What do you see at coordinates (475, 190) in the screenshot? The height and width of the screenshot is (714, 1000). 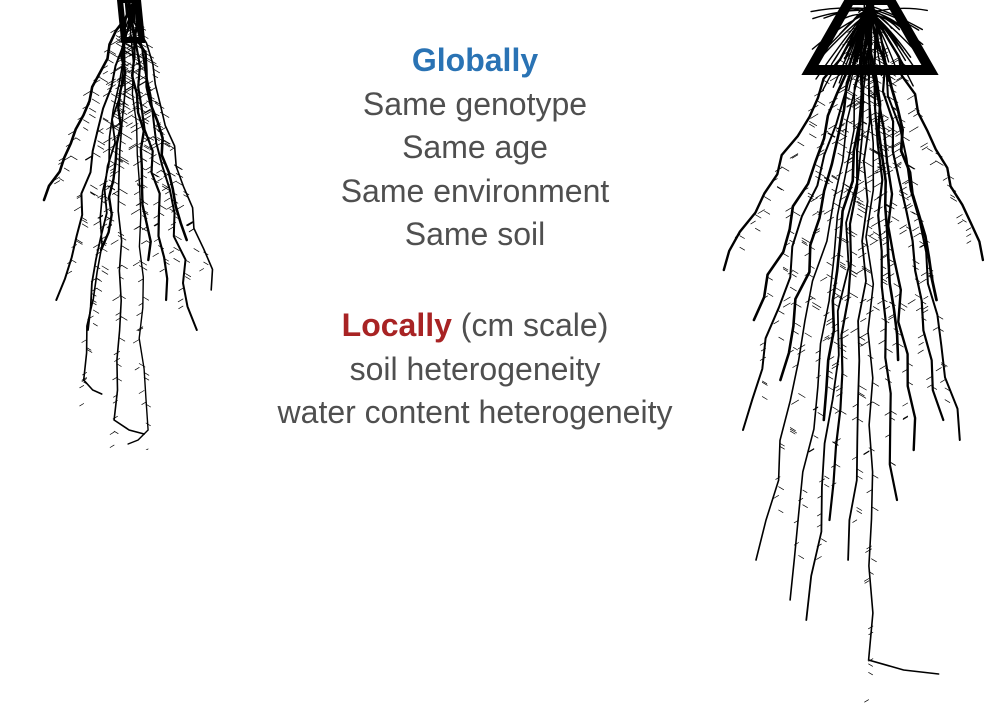 I see `global-item-environment: Same environment` at bounding box center [475, 190].